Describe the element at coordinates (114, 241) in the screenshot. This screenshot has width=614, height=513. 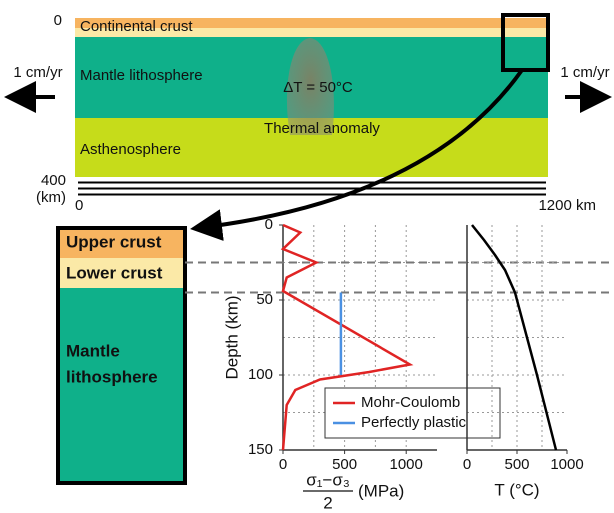
I see `inset-label: Upper crust` at that location.